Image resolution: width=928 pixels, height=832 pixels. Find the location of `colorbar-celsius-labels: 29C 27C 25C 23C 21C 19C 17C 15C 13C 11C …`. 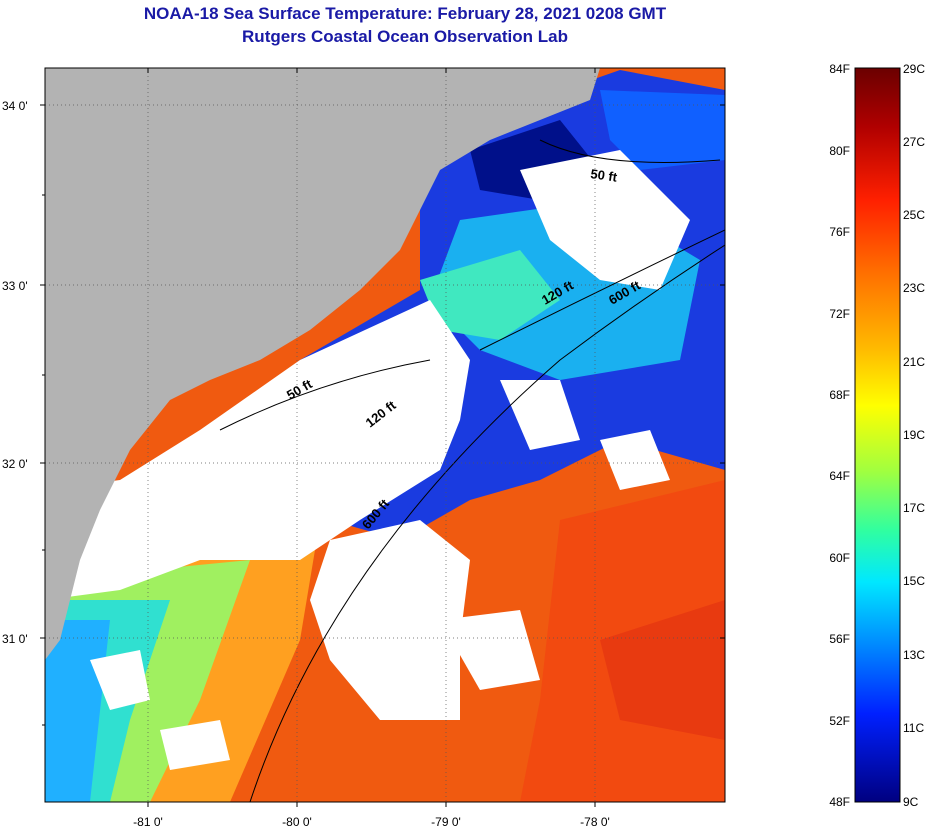

colorbar-celsius-labels: 29C 27C 25C 23C 21C 19C 17C 15C 13C 11C … is located at coordinates (914, 435).